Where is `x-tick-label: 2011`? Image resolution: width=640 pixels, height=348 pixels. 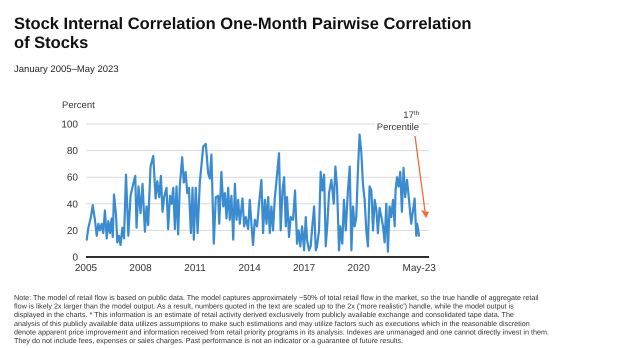
x-tick-label: 2011 is located at coordinates (195, 268).